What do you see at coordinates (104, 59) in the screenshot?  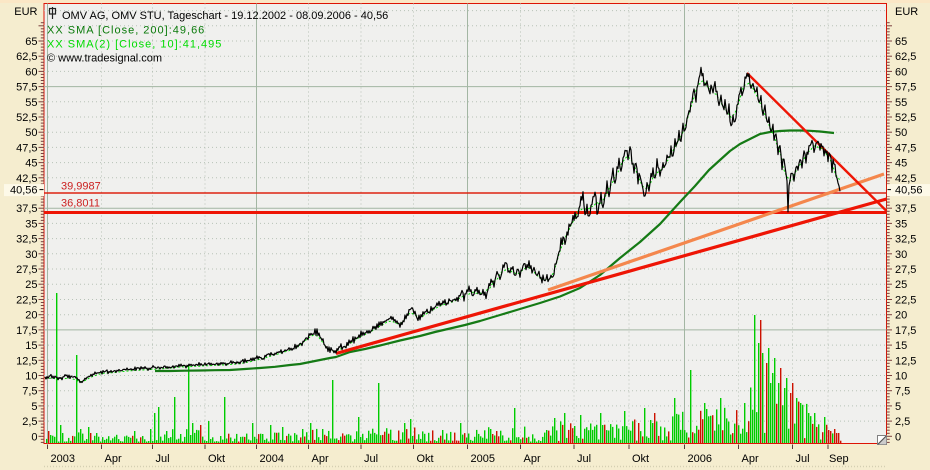 I see `svg-text: © www.tradesignal.com` at bounding box center [104, 59].